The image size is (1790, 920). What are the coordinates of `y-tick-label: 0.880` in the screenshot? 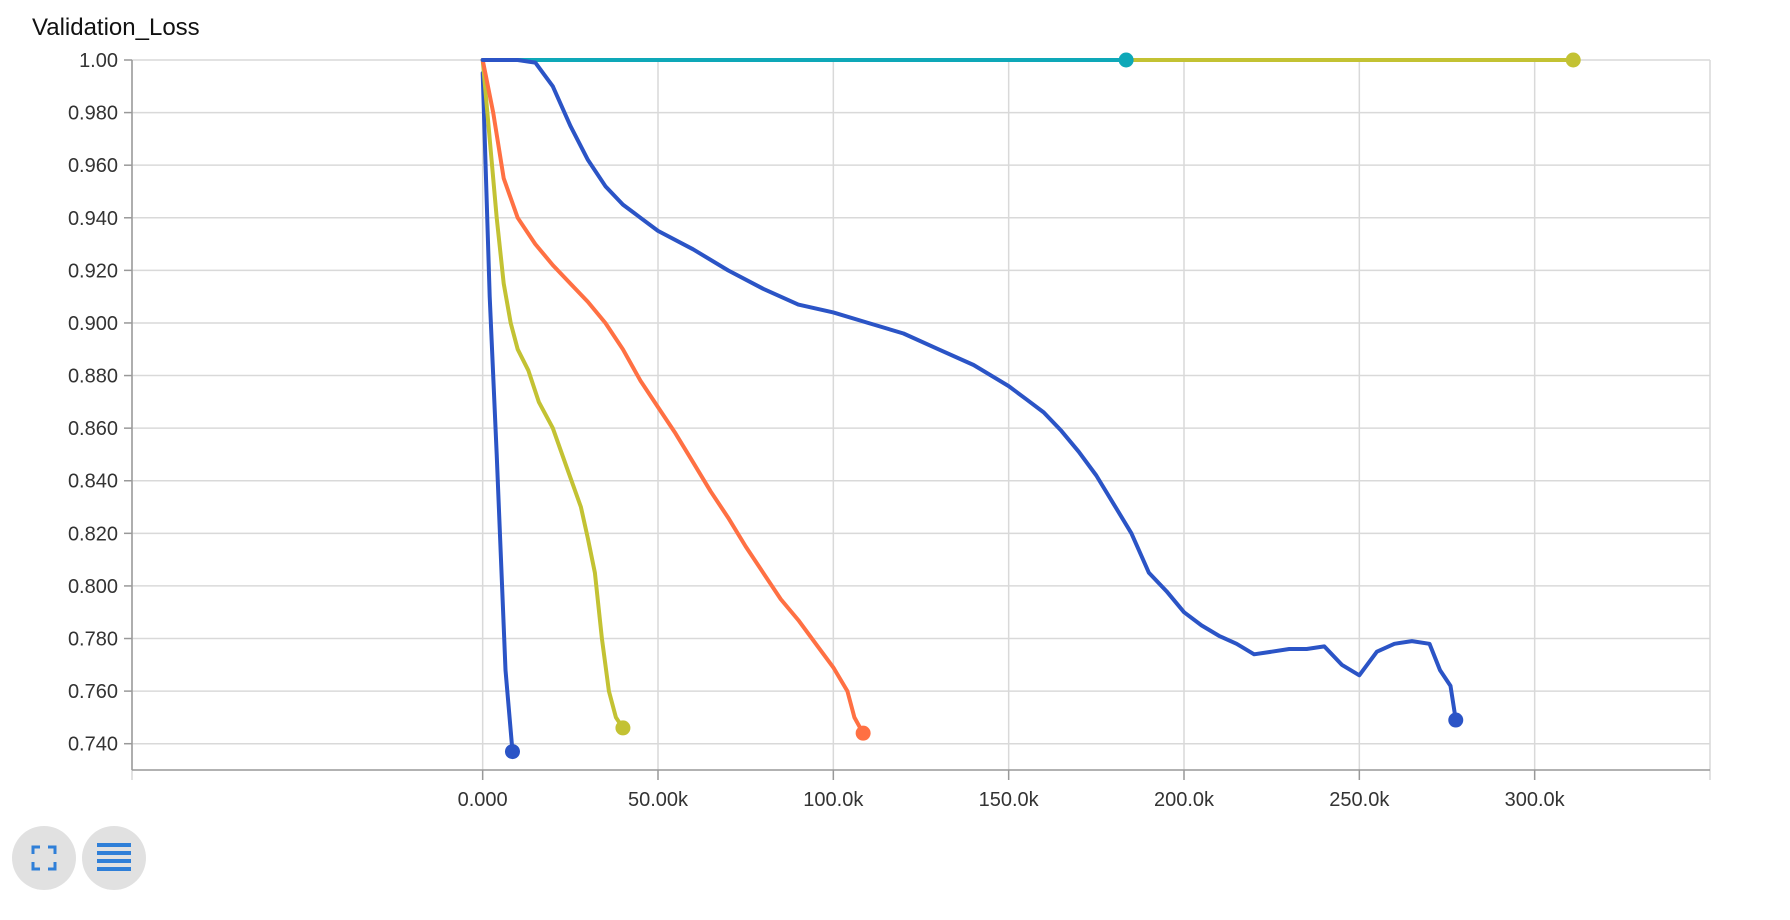 It's located at (93, 377).